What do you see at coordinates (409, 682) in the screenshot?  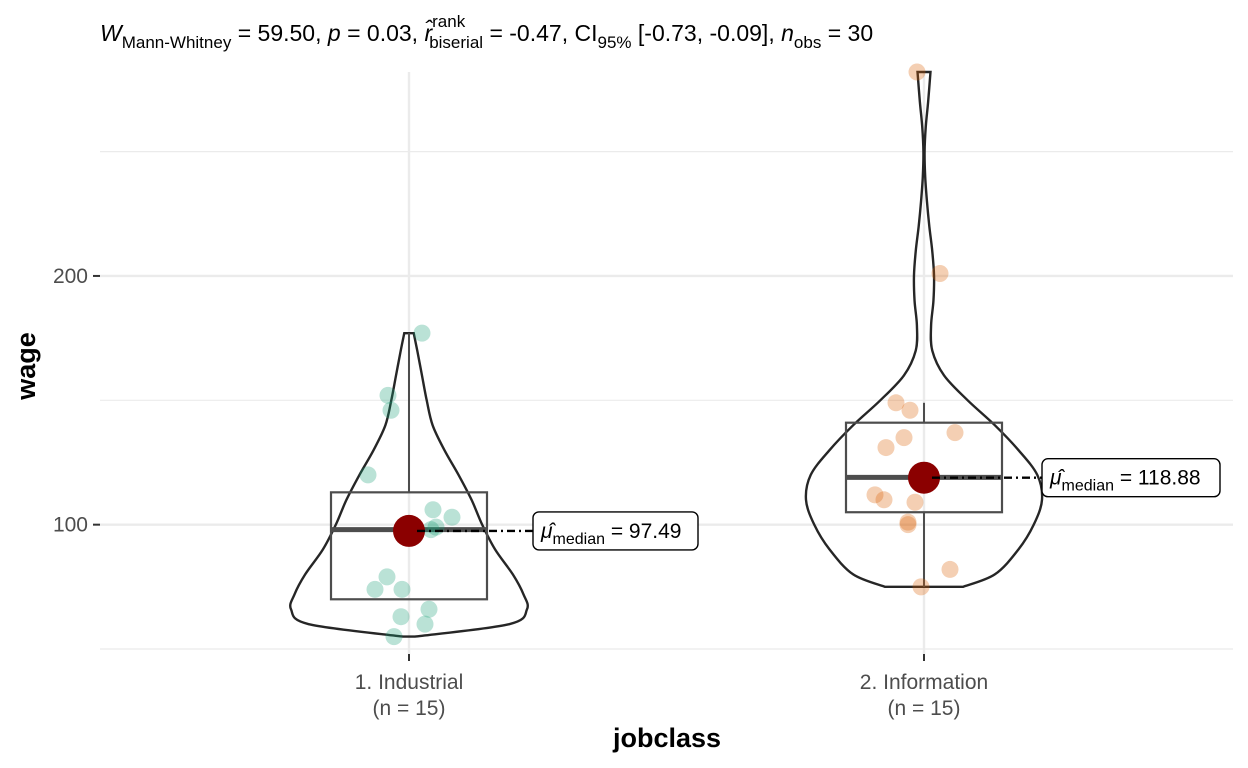 I see `x-tick-label: 1. Industrial` at bounding box center [409, 682].